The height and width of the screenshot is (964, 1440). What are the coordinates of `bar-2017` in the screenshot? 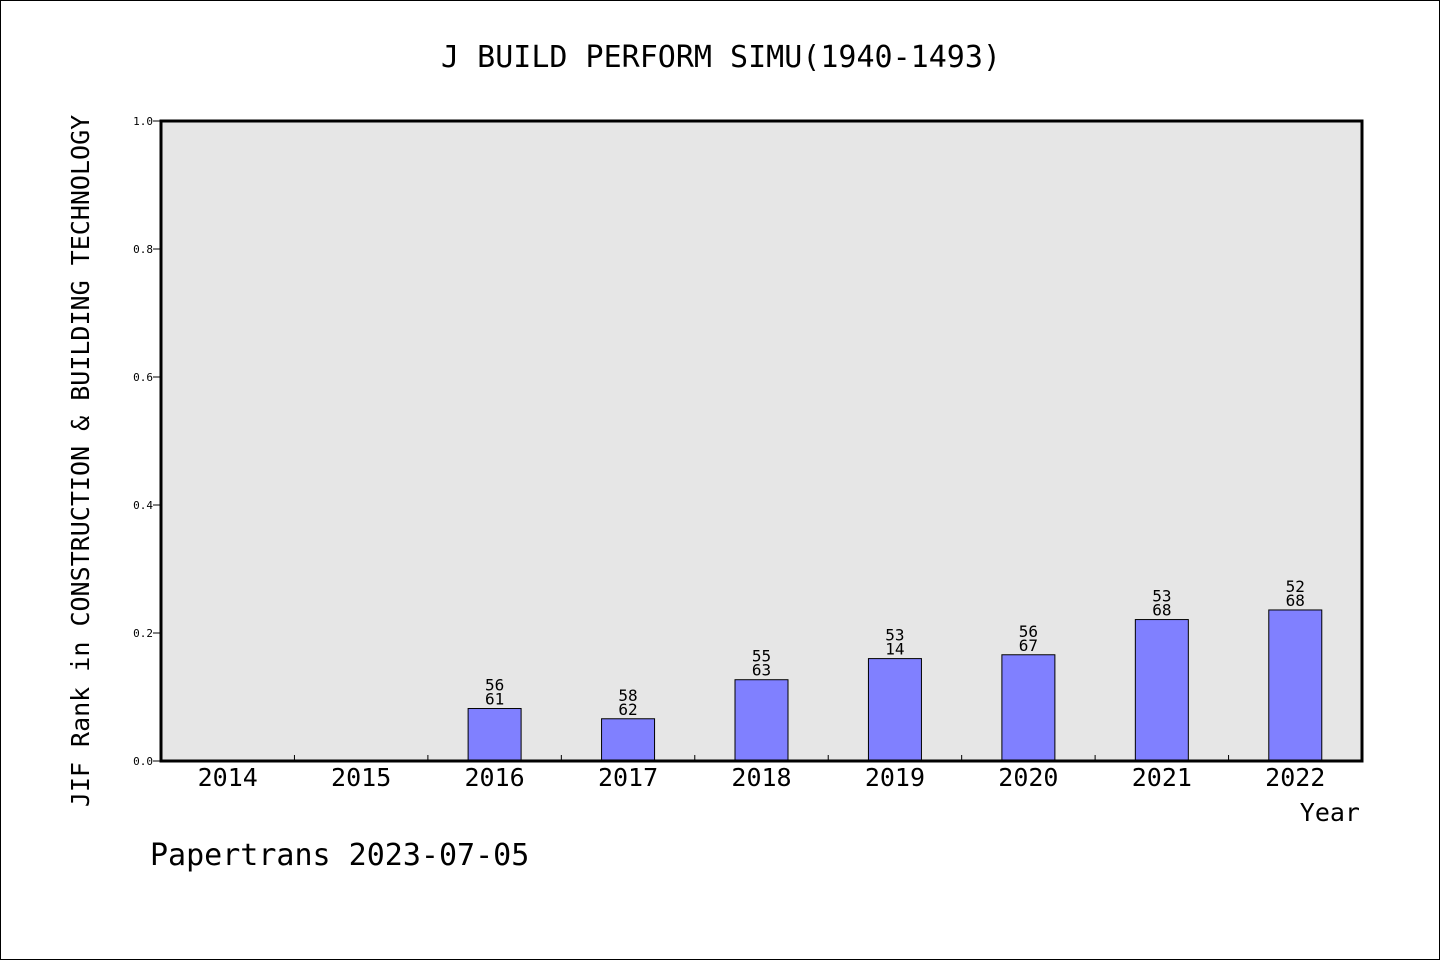 It's located at (628, 740).